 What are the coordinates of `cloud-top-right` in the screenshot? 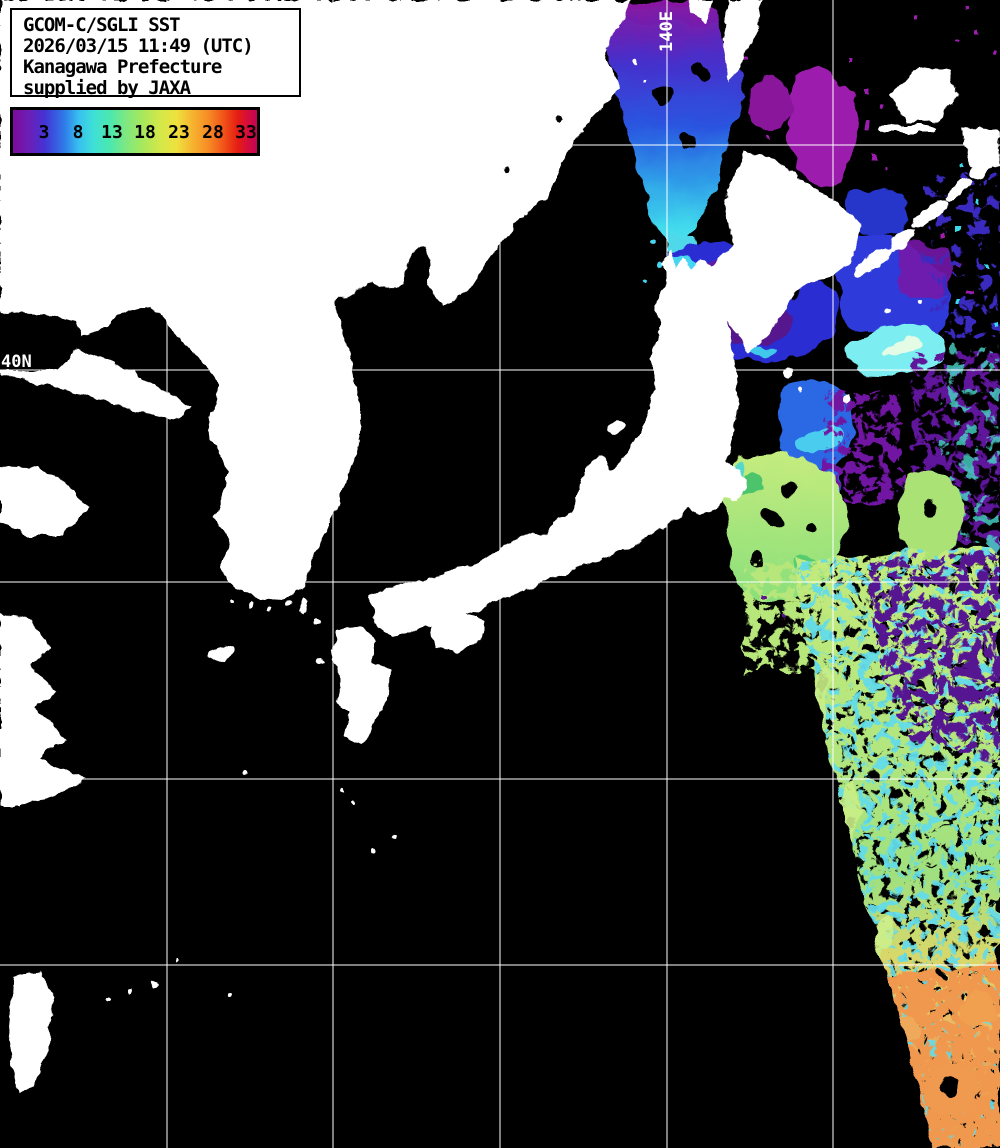 It's located at (924, 94).